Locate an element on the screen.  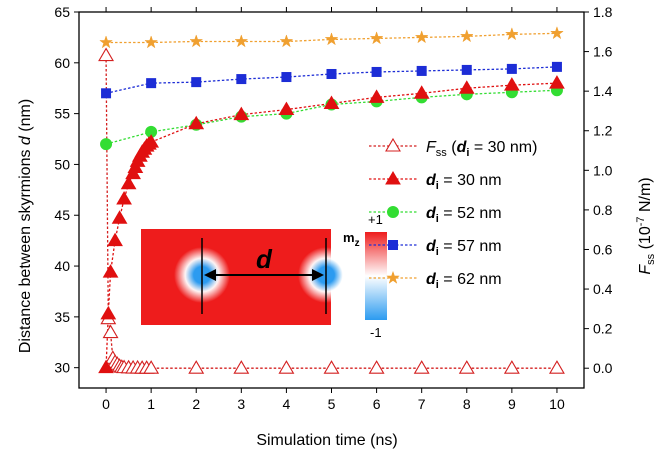
x-tick-label: 8 is located at coordinates (467, 404).